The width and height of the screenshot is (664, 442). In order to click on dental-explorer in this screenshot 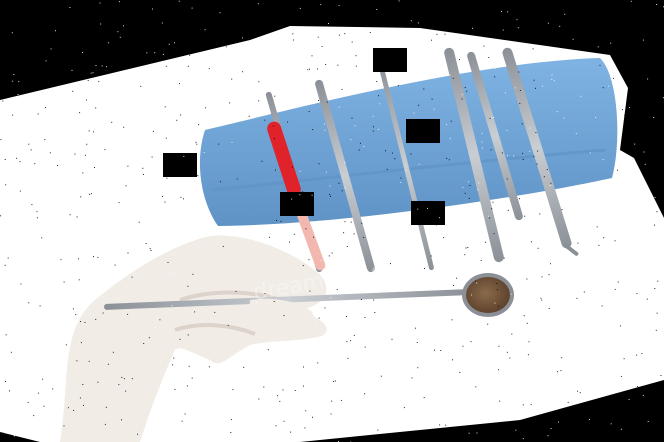, I will do `click(345, 176)`.